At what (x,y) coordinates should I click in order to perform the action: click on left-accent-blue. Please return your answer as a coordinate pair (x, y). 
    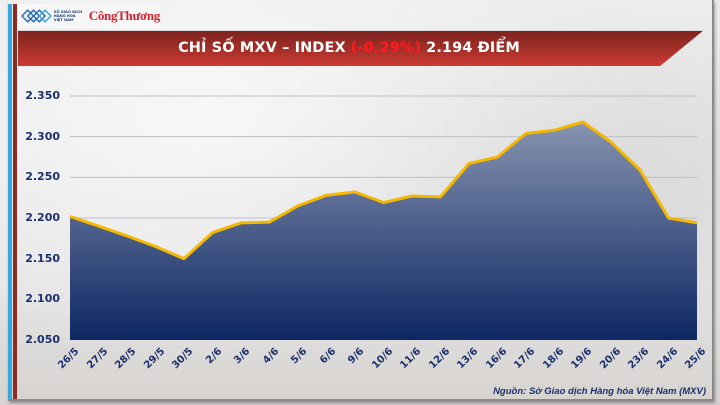
    Looking at the image, I should click on (10, 201).